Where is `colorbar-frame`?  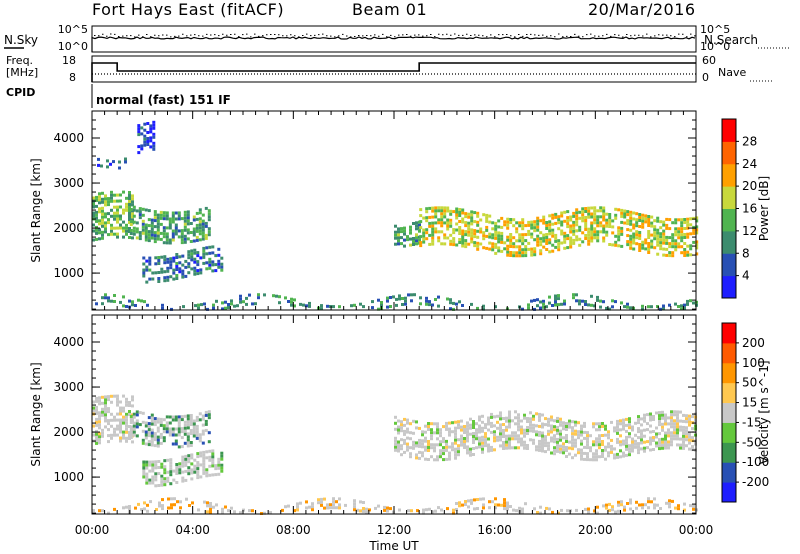 colorbar-frame is located at coordinates (729, 412).